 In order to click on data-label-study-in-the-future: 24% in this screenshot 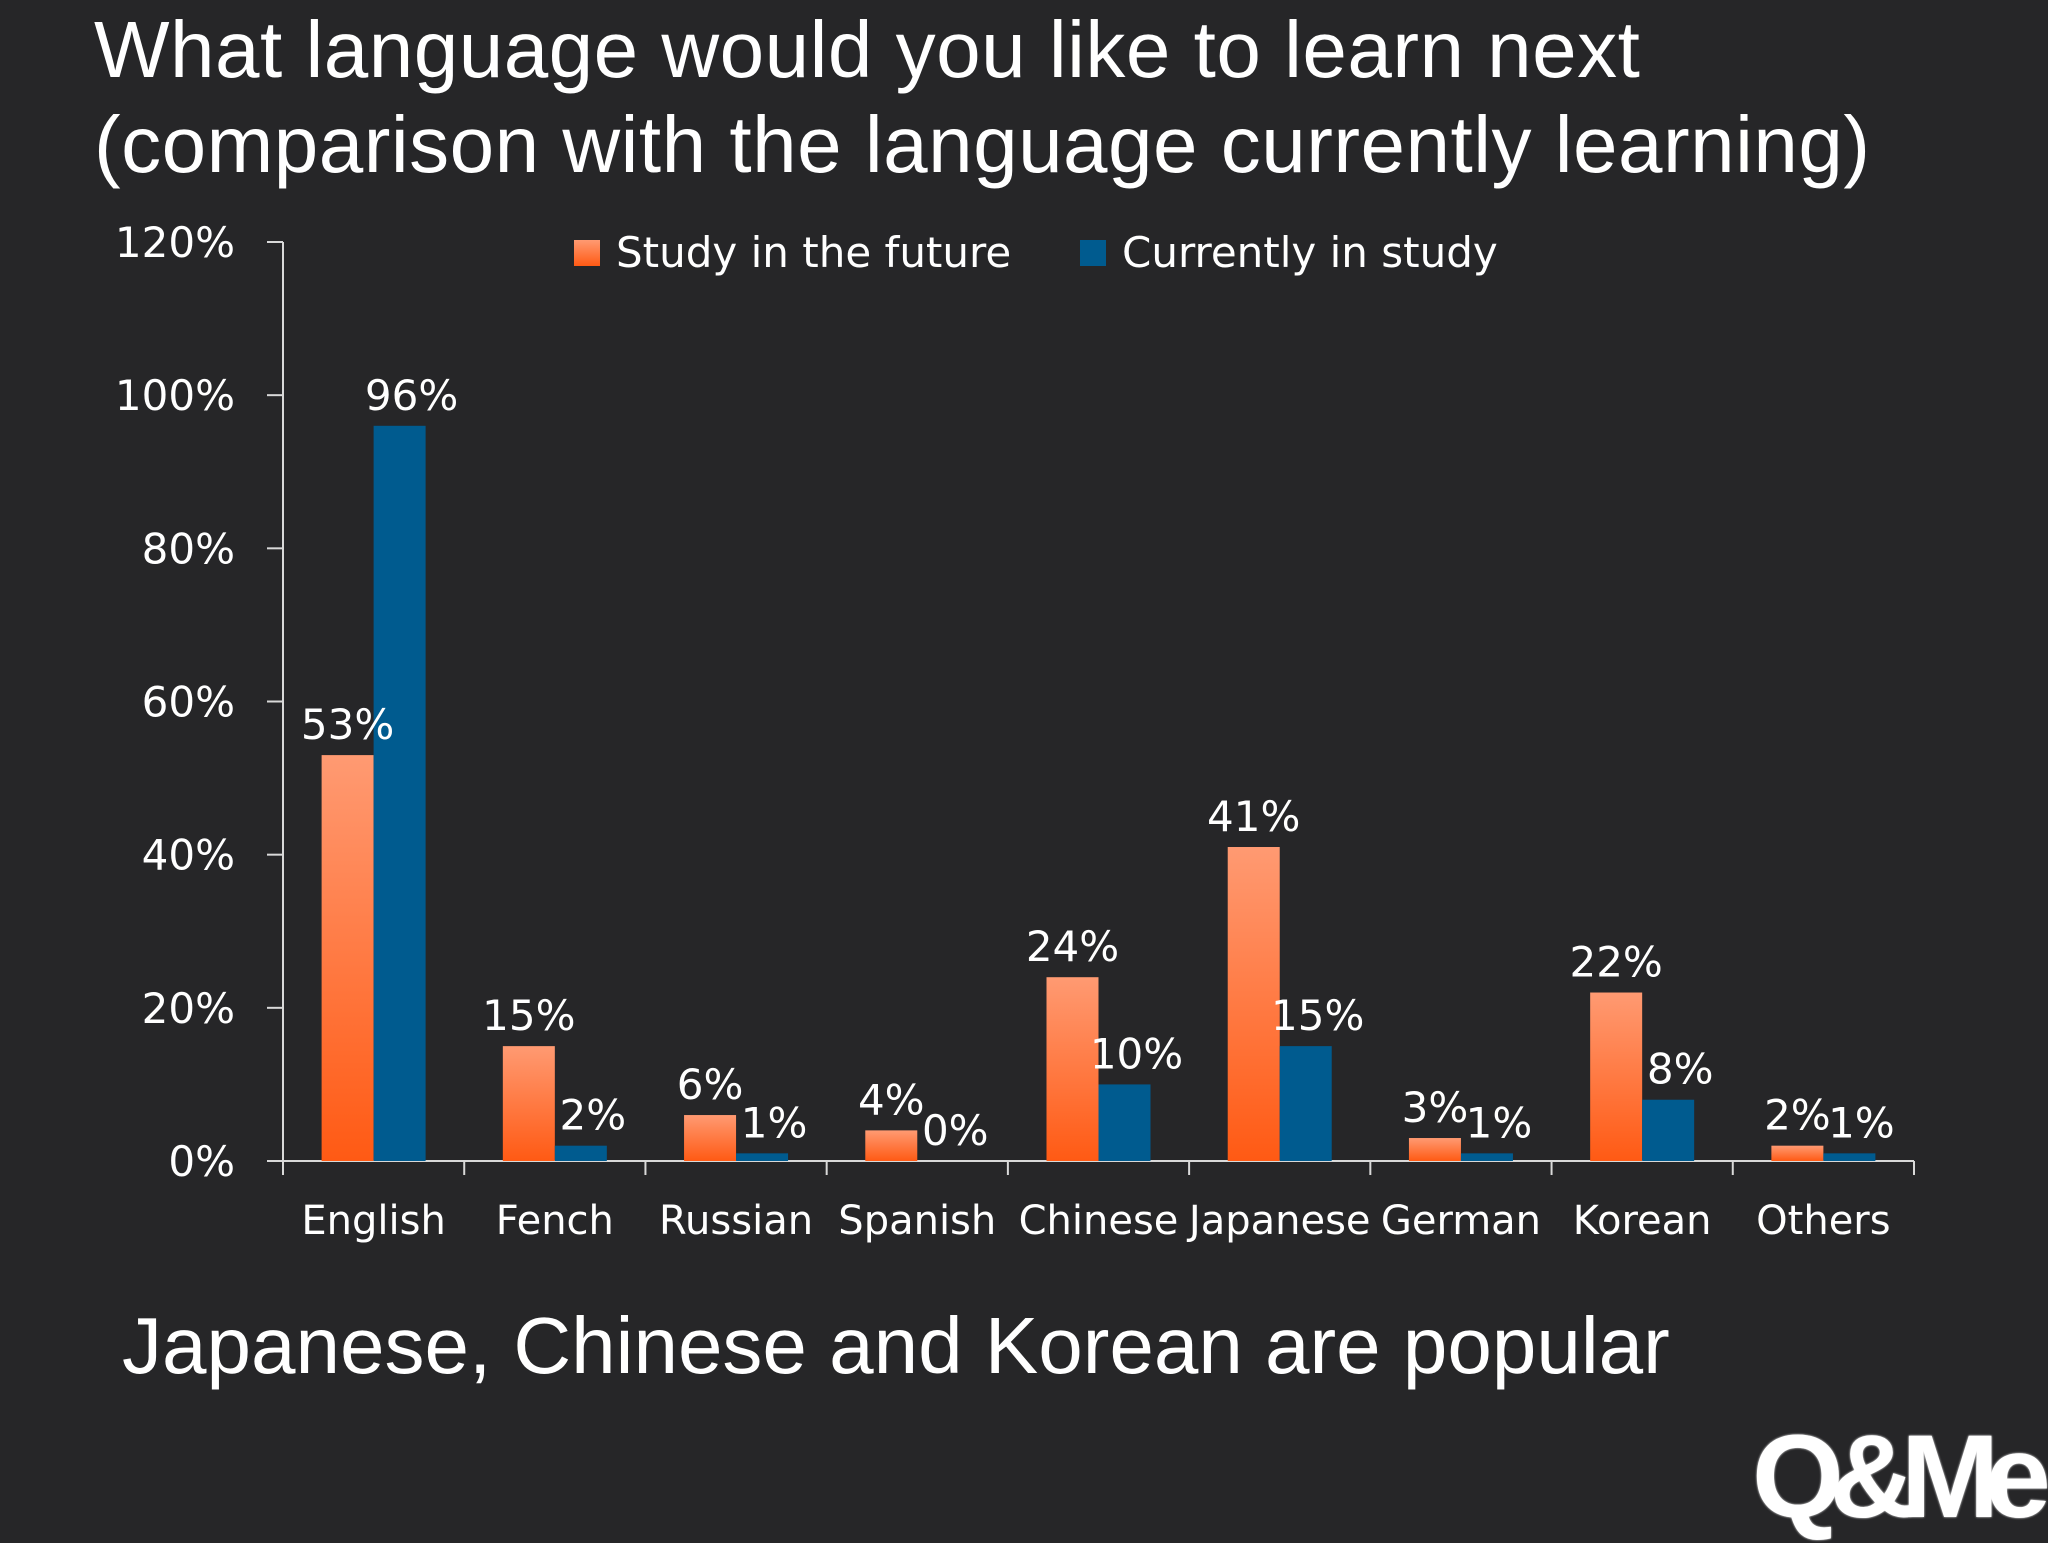, I will do `click(1072, 946)`.